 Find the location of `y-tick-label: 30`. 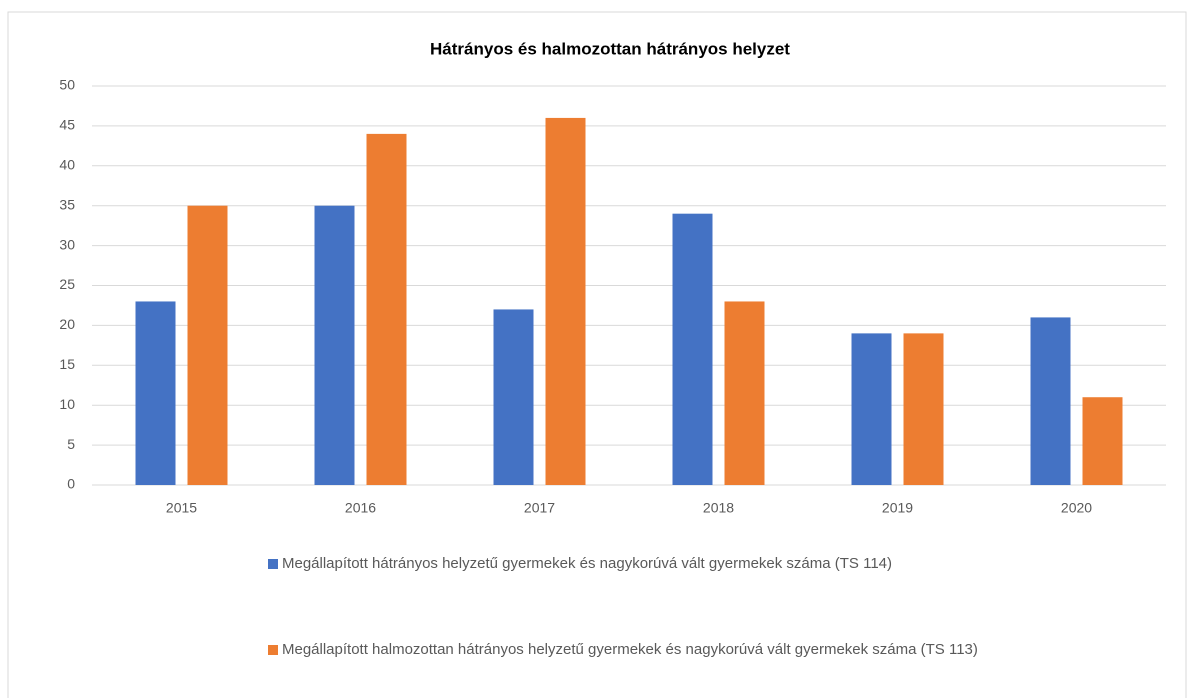

y-tick-label: 30 is located at coordinates (67, 244).